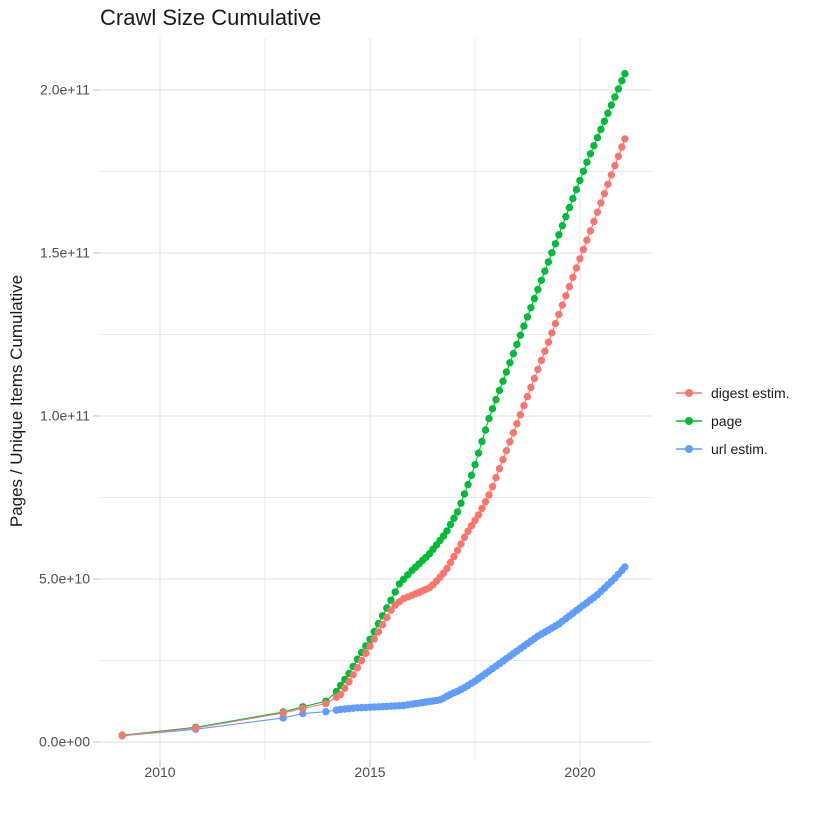 This screenshot has height=827, width=826. Describe the element at coordinates (16, 401) in the screenshot. I see `y-axis-title: Pages / Unique Items Cumulative` at that location.